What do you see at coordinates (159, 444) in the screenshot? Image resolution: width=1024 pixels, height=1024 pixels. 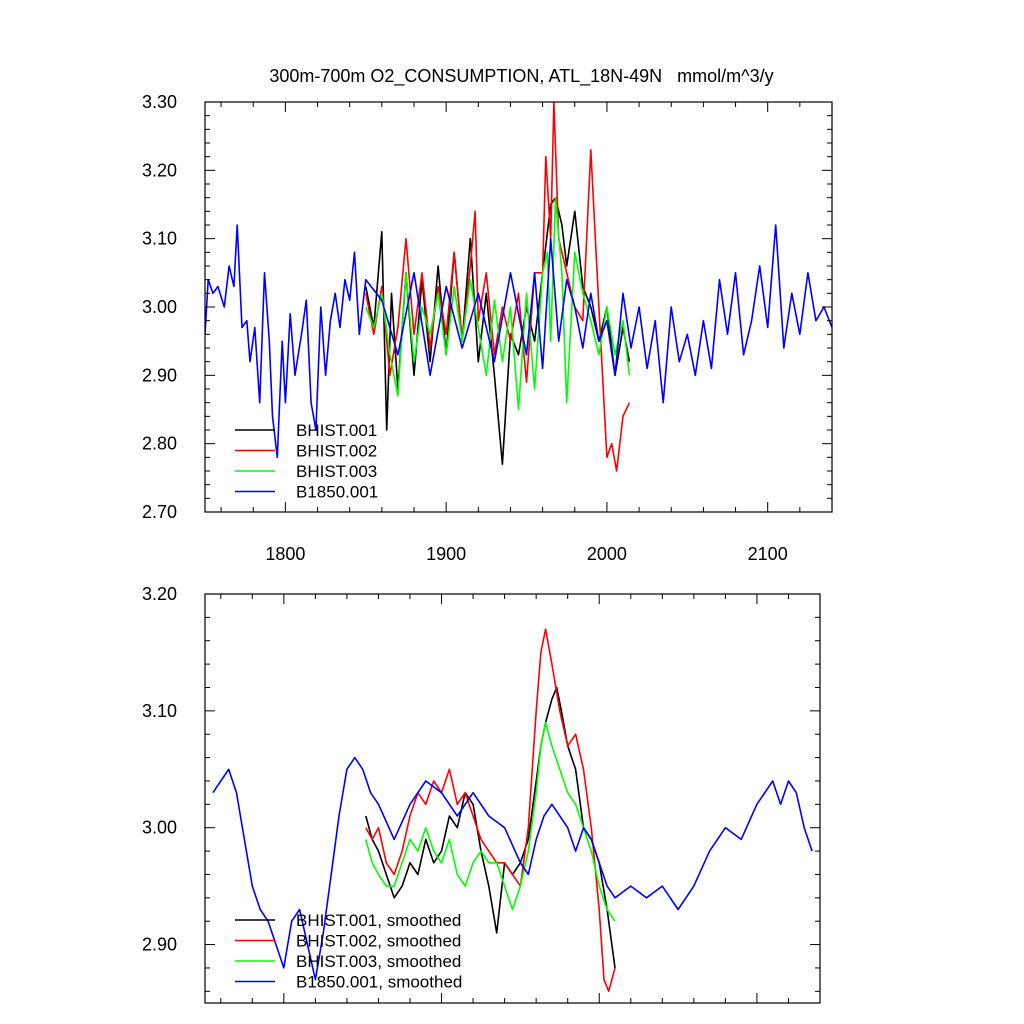 I see `y-tick-label: 2.80` at bounding box center [159, 444].